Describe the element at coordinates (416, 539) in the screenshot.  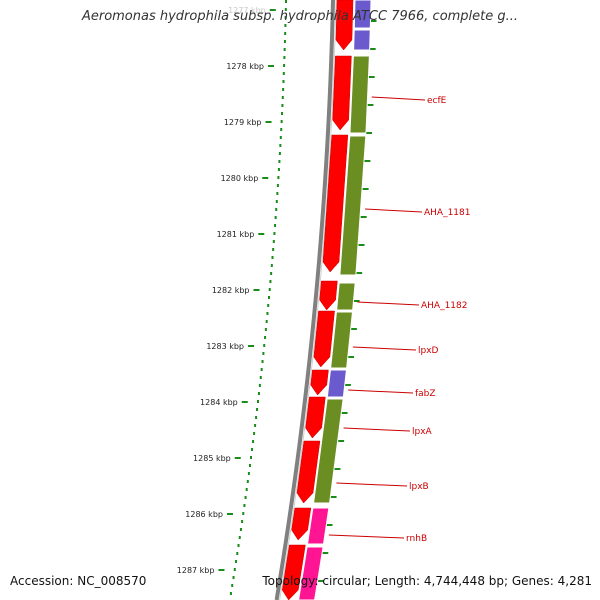
I see `gene-label: rnhB` at that location.